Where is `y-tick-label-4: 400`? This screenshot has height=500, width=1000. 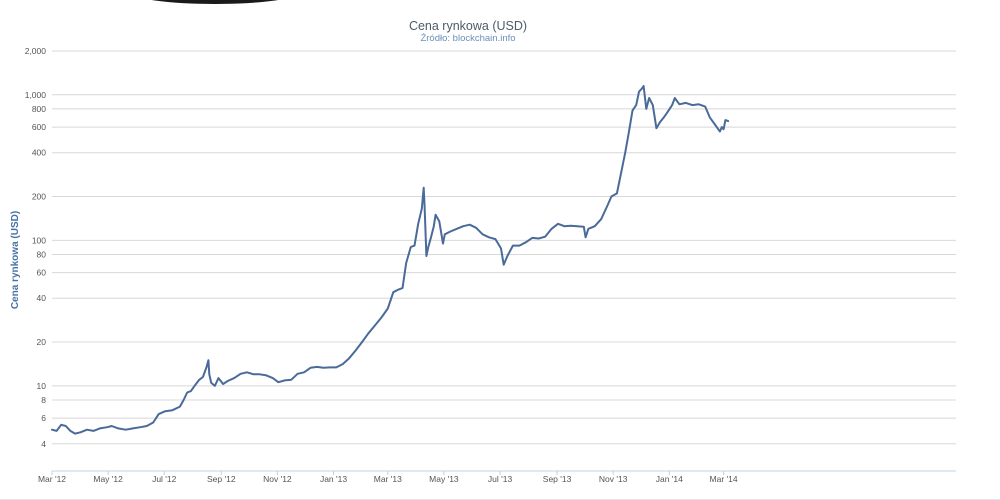 y-tick-label-4: 400 is located at coordinates (39, 153).